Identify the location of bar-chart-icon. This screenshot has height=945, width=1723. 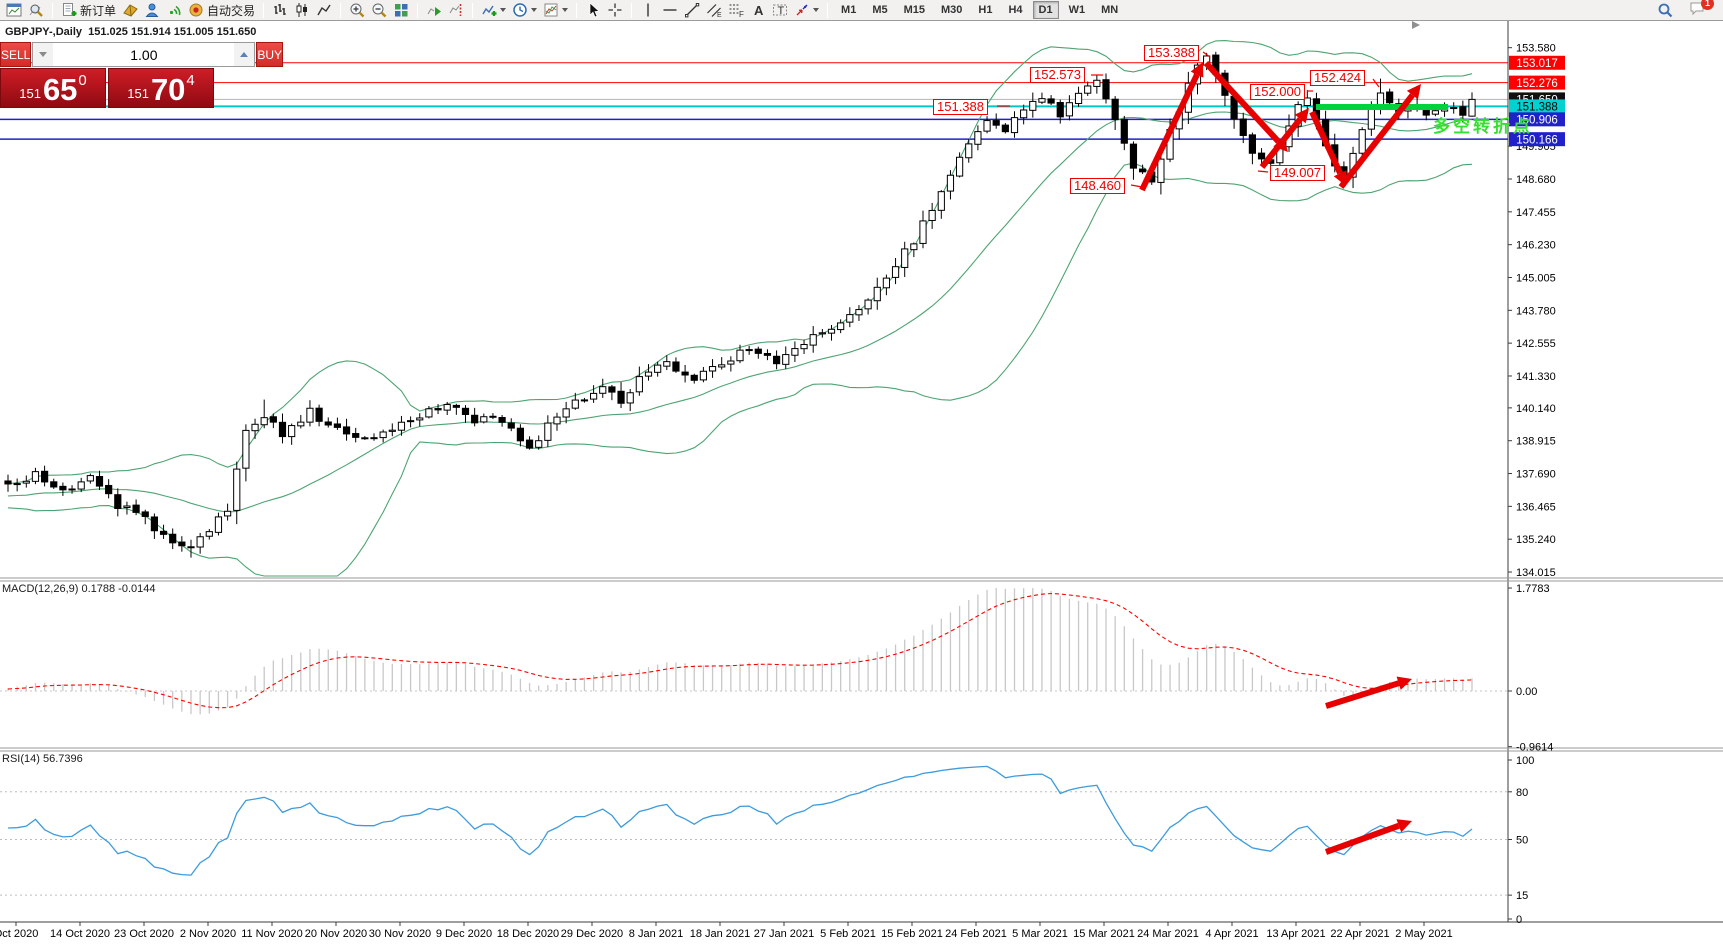
(280, 10).